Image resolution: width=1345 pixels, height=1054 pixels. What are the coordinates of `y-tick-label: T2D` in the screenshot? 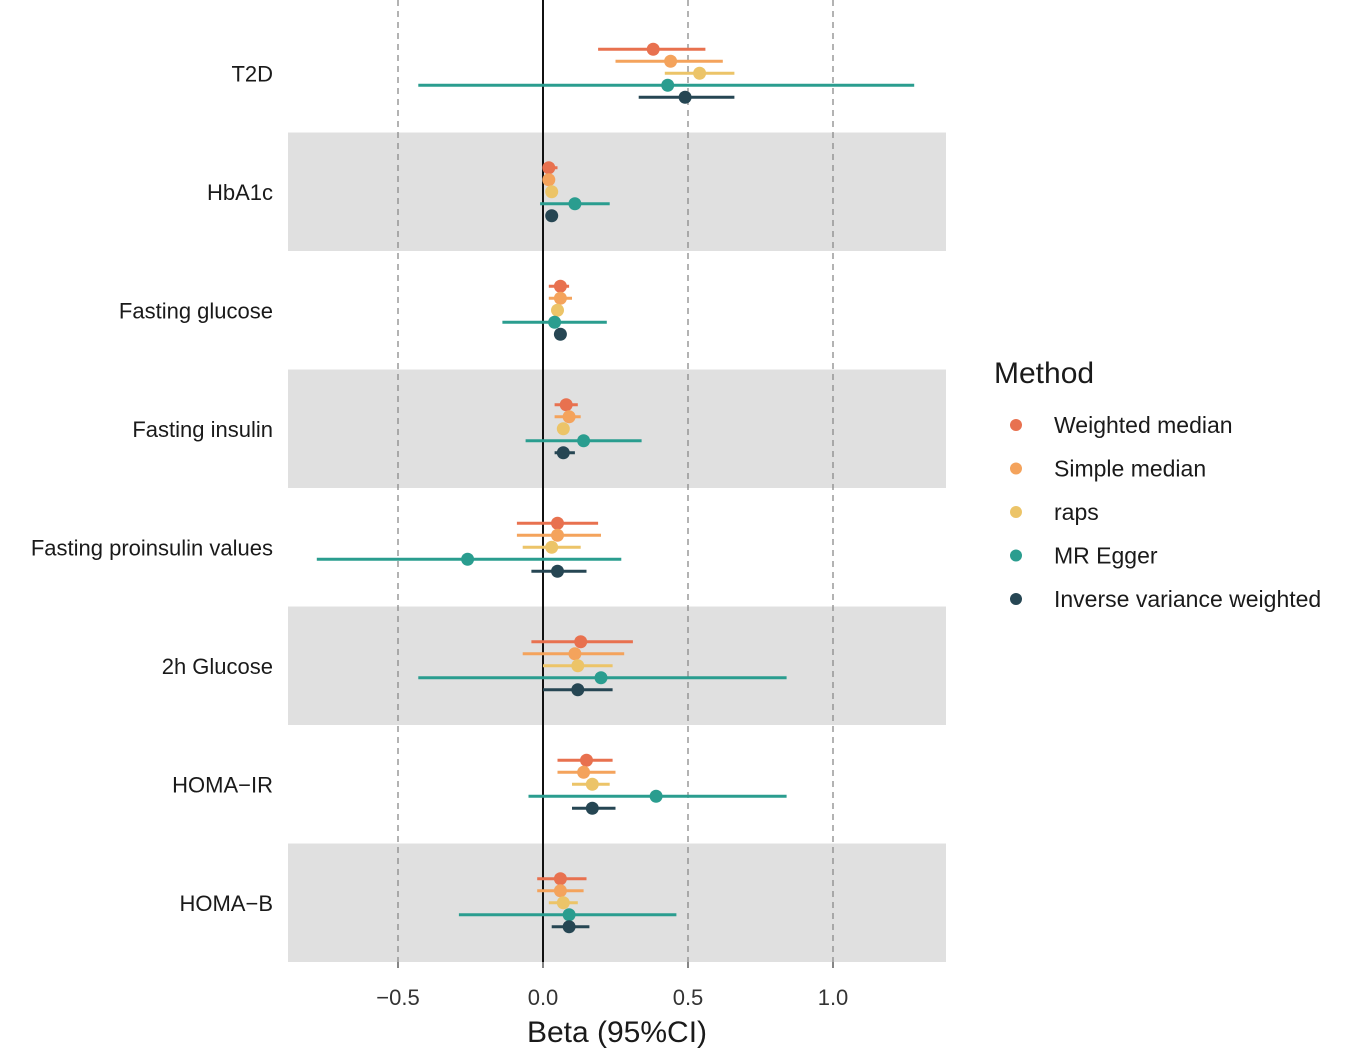 It's located at (252, 73).